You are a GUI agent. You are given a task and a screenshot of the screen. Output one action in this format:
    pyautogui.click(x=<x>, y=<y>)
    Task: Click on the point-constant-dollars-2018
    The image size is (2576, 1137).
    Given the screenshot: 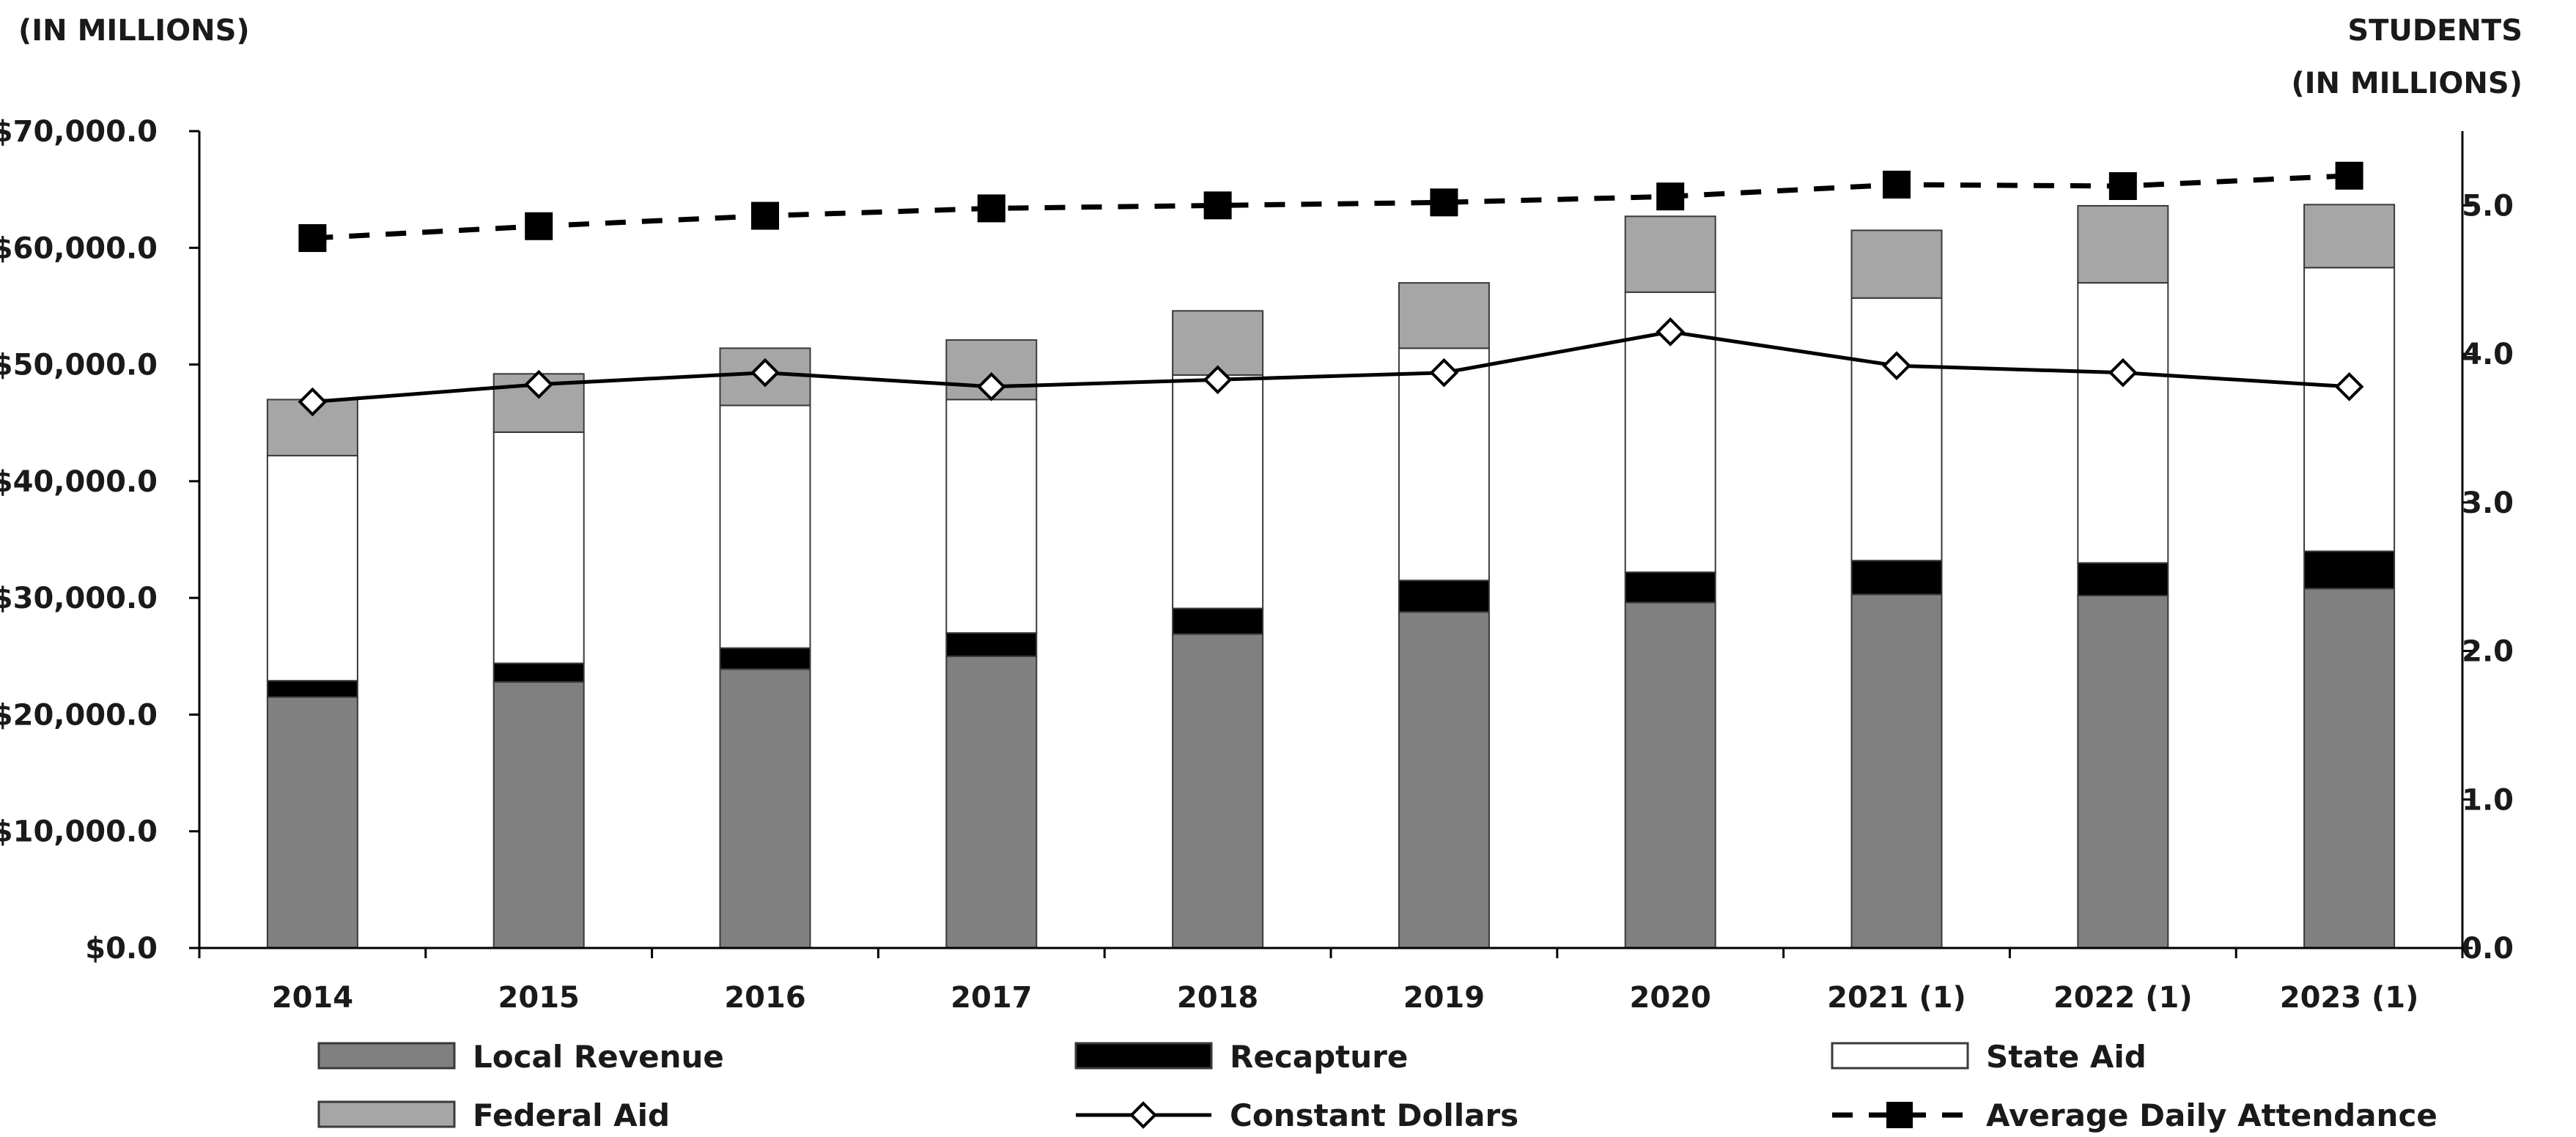 What is the action you would take?
    pyautogui.click(x=1218, y=380)
    